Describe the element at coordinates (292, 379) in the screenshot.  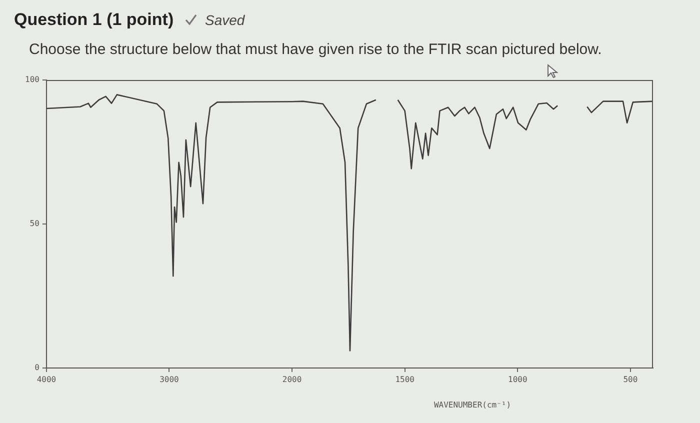
I see `x-tick-label: 2000` at that location.